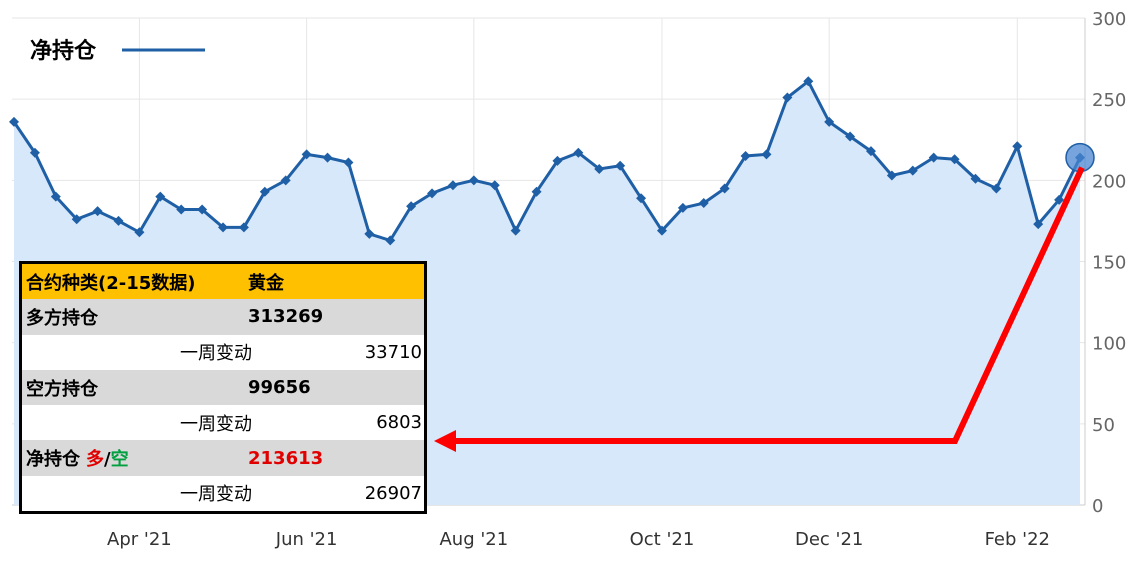 This screenshot has height=561, width=1138. What do you see at coordinates (63, 51) in the screenshot?
I see `legend-label: 净持仓` at bounding box center [63, 51].